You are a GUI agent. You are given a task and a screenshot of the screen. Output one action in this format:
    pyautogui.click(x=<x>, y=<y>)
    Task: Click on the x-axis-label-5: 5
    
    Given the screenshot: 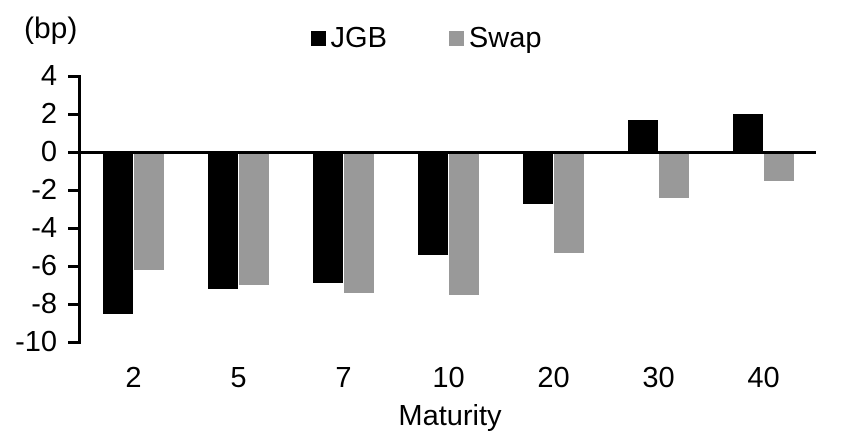 What is the action you would take?
    pyautogui.click(x=238, y=378)
    